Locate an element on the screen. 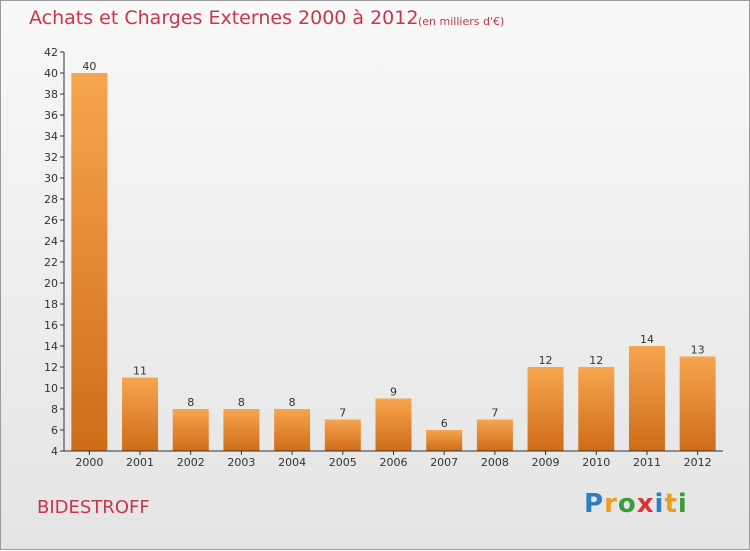 The image size is (750, 551). y-tick-label: 38 is located at coordinates (51, 94).